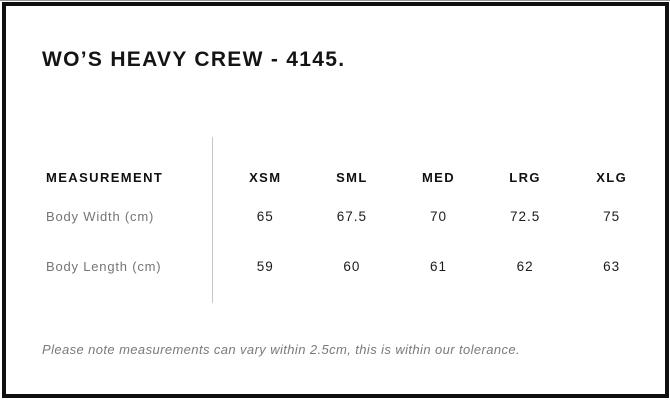  Describe the element at coordinates (612, 177) in the screenshot. I see `size-header-xlg: XLG` at that location.